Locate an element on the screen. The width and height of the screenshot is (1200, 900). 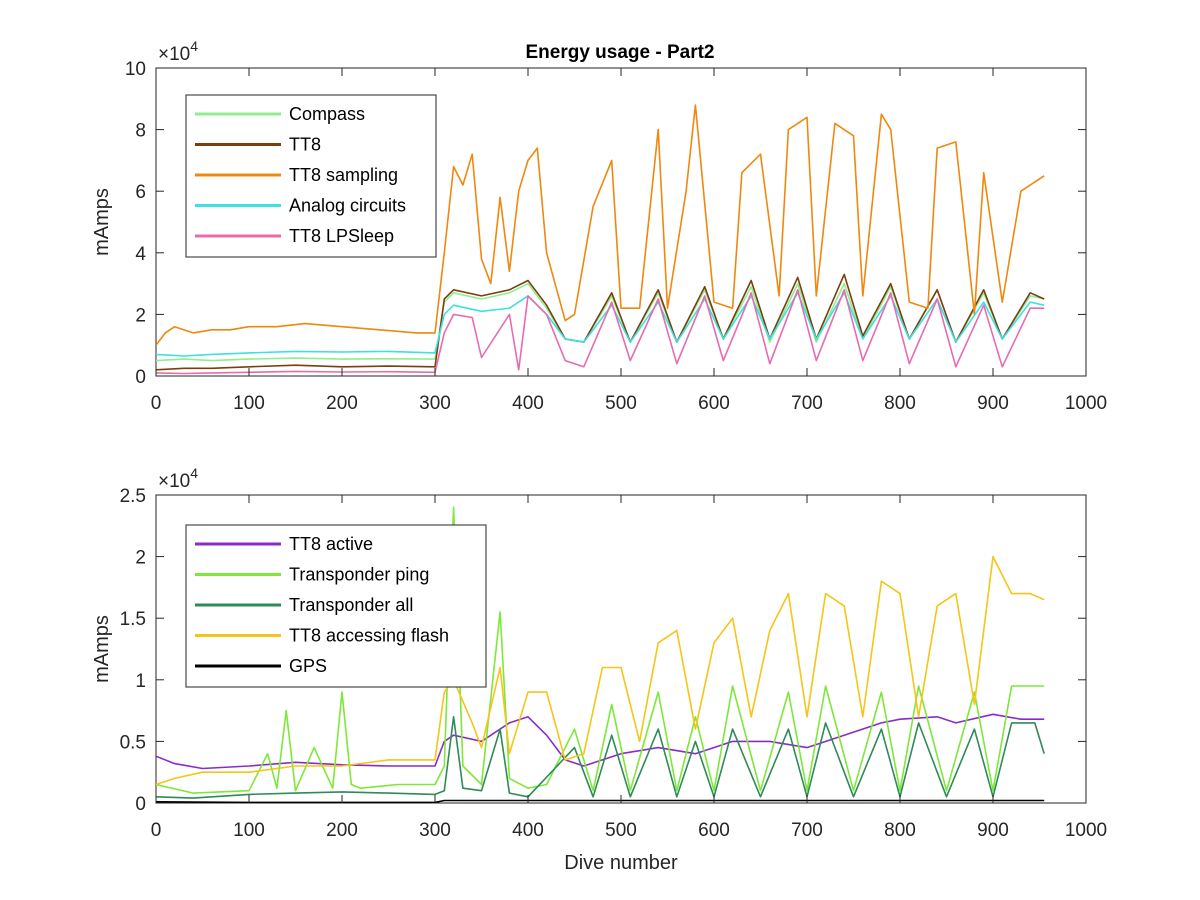
series-line-tt8 is located at coordinates (600, 322).